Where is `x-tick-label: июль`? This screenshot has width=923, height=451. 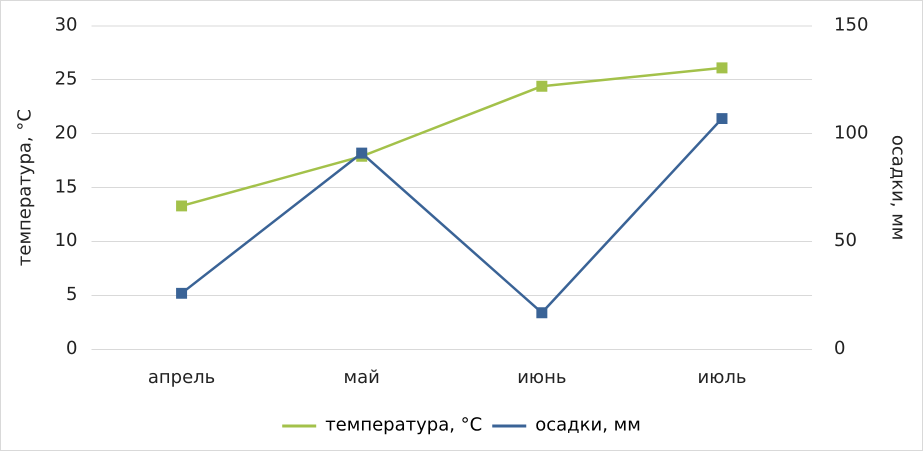
x-tick-label: июль is located at coordinates (721, 377).